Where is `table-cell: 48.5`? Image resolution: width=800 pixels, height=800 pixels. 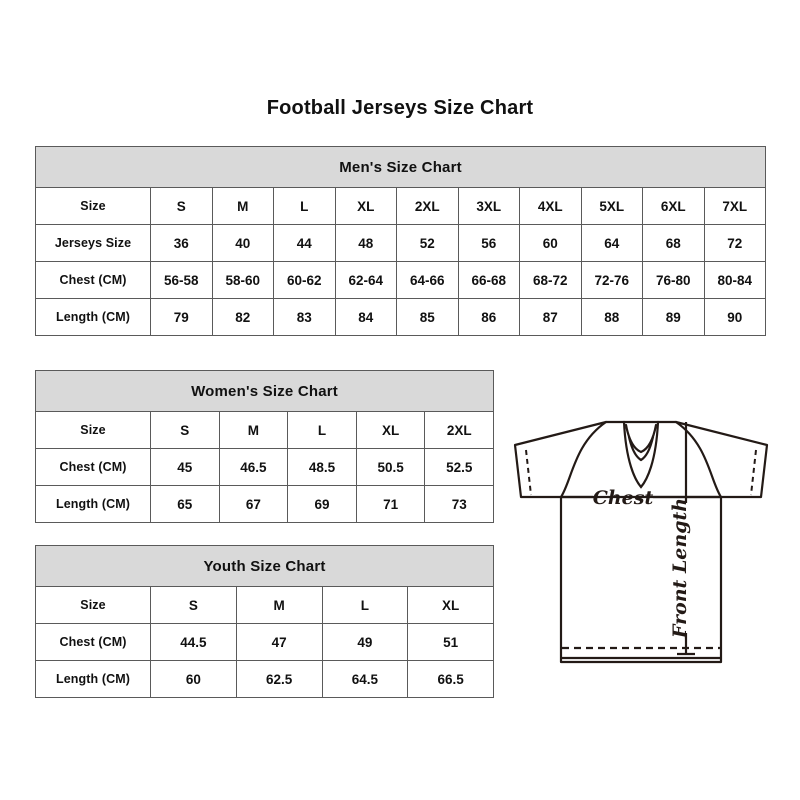 table-cell: 48.5 is located at coordinates (322, 467).